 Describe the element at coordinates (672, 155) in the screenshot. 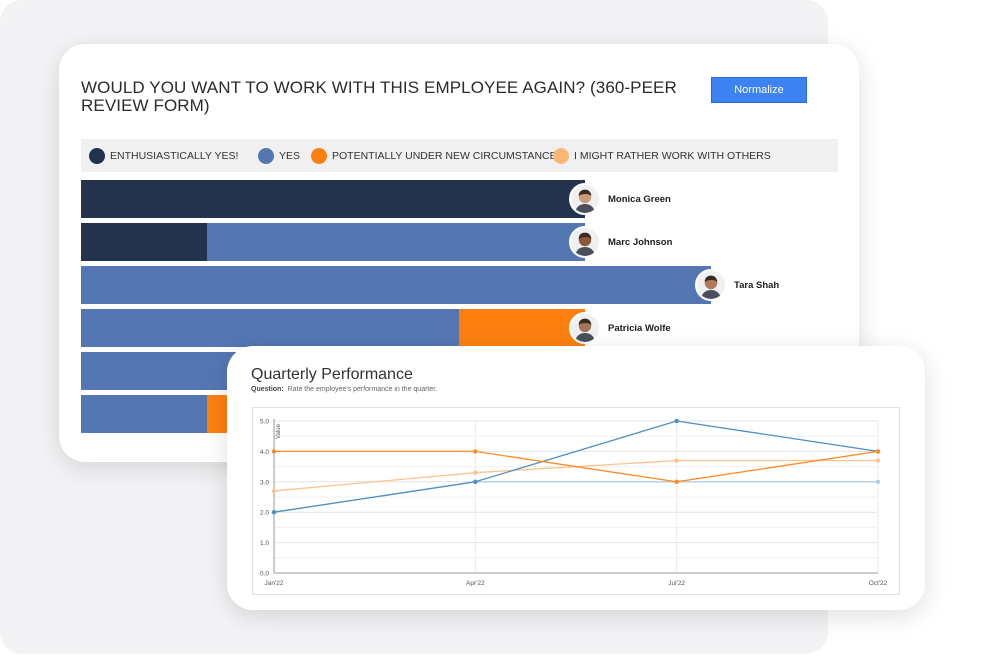

I see `legend-label: I MIGHT RATHER WORK WITH OTHERS` at that location.